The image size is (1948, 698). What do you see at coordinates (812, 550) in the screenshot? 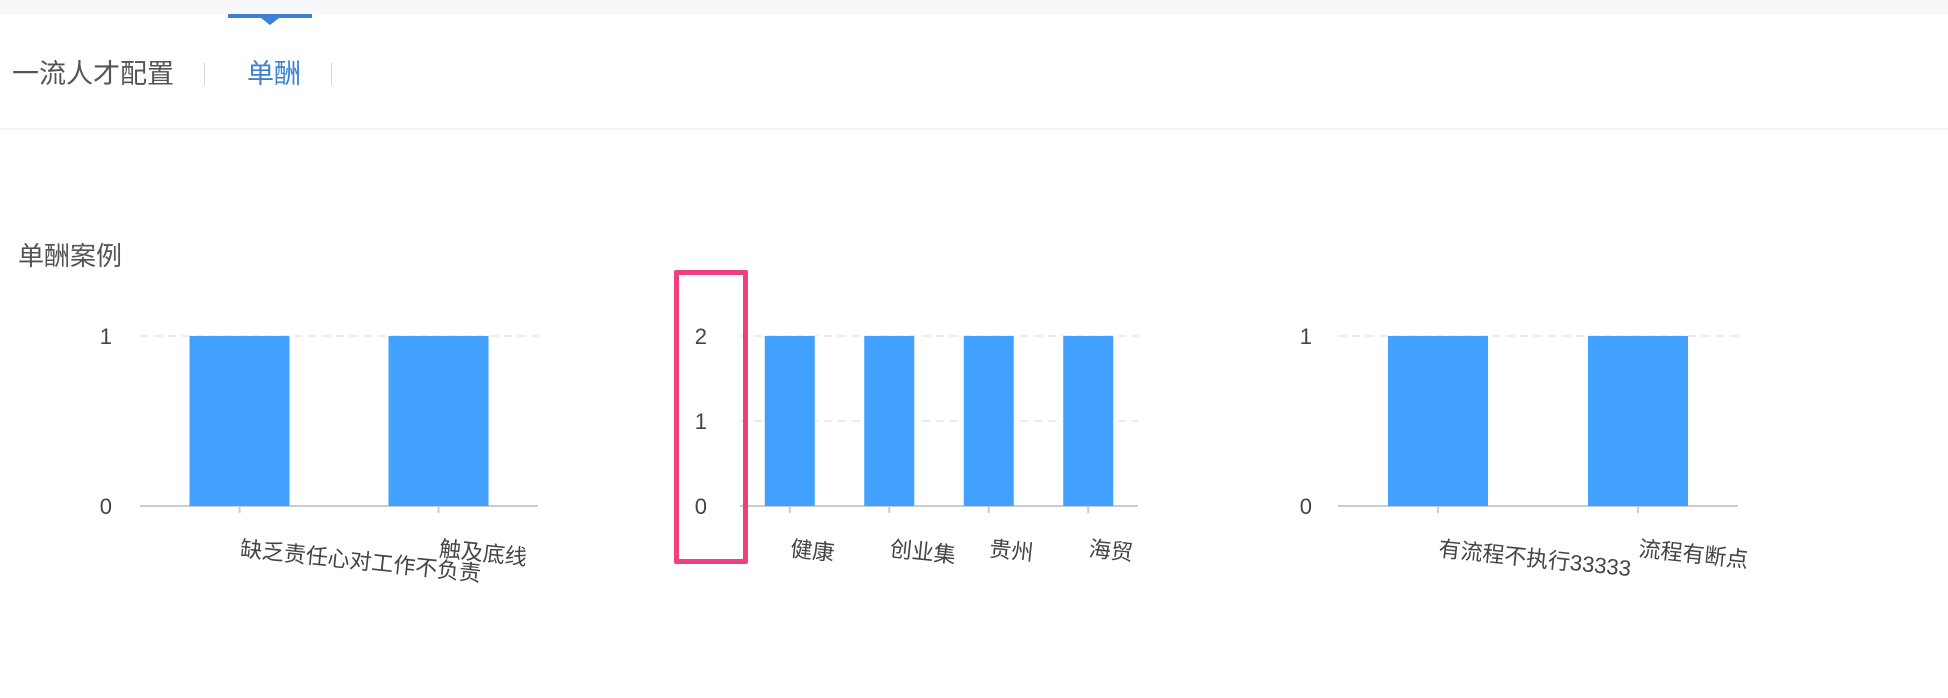
I see `x-category-label: 健康` at bounding box center [812, 550].